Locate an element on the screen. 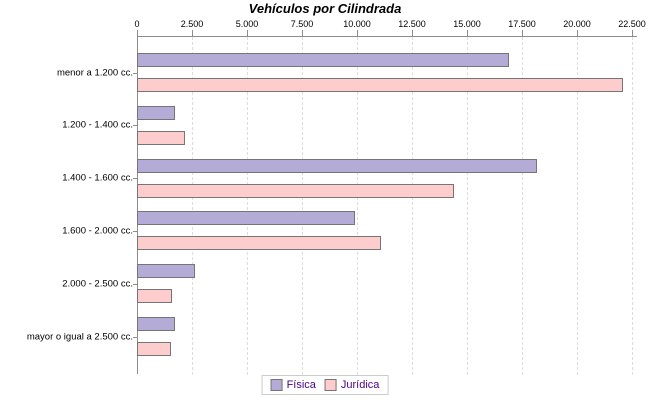 This screenshot has height=400, width=650. x-tick-label: 12.500 is located at coordinates (412, 24).